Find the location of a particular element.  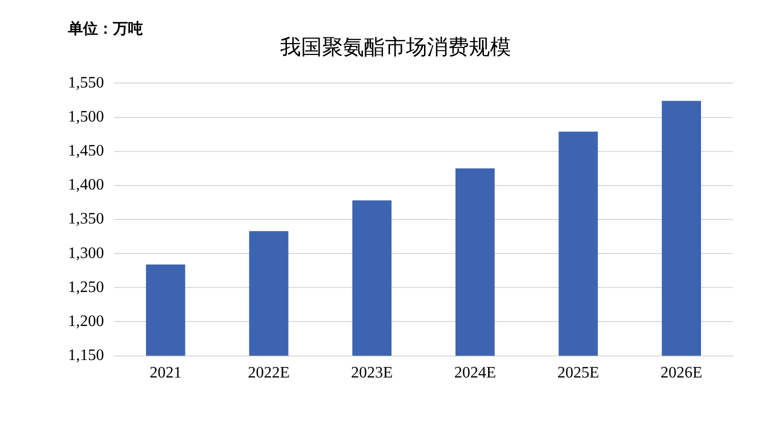

x-tick-label: 2026E is located at coordinates (681, 373).